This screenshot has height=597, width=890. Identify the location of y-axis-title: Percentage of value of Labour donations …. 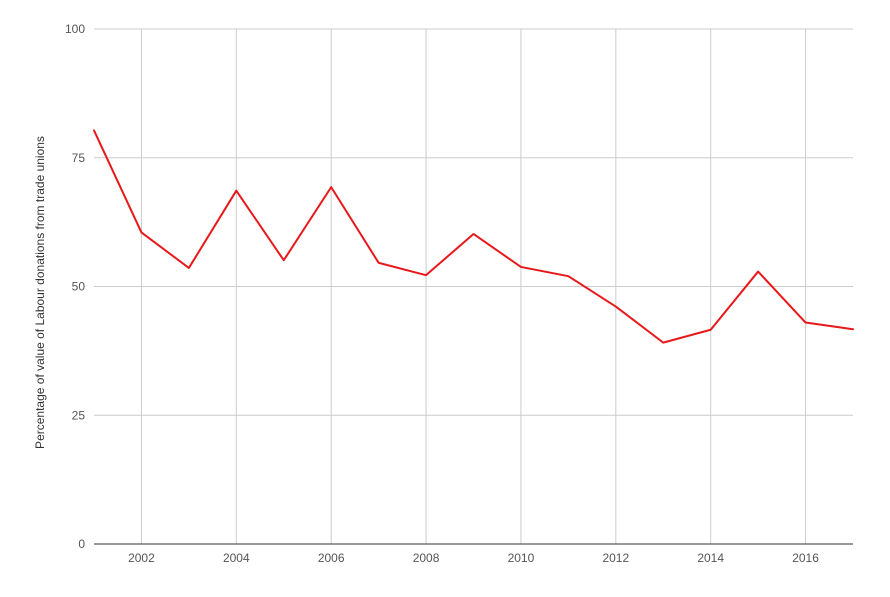
(40, 292).